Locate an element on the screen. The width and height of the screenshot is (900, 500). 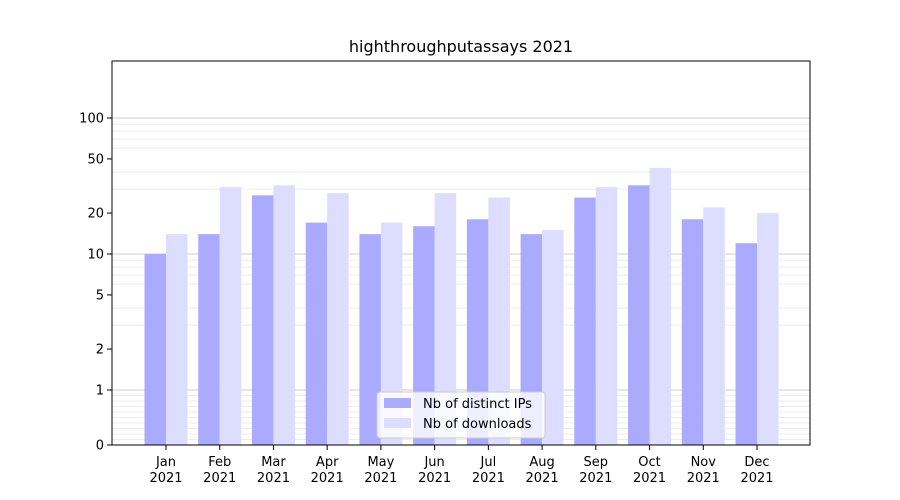
y-tick-label: 2 is located at coordinates (100, 350).